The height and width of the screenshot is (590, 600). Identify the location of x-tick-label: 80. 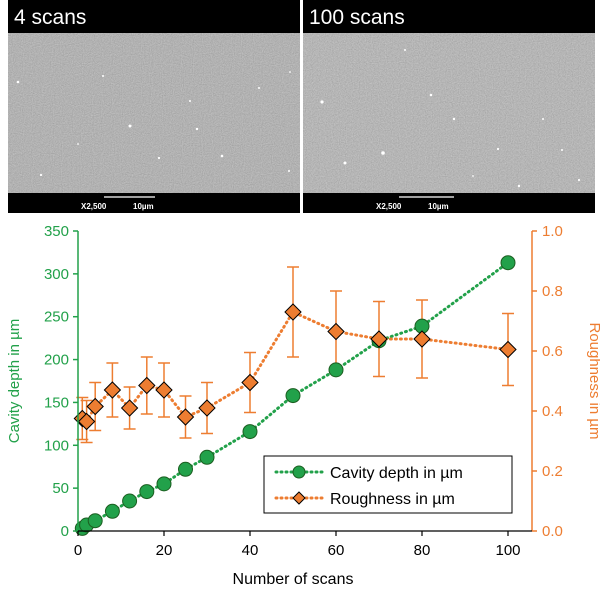
(422, 550).